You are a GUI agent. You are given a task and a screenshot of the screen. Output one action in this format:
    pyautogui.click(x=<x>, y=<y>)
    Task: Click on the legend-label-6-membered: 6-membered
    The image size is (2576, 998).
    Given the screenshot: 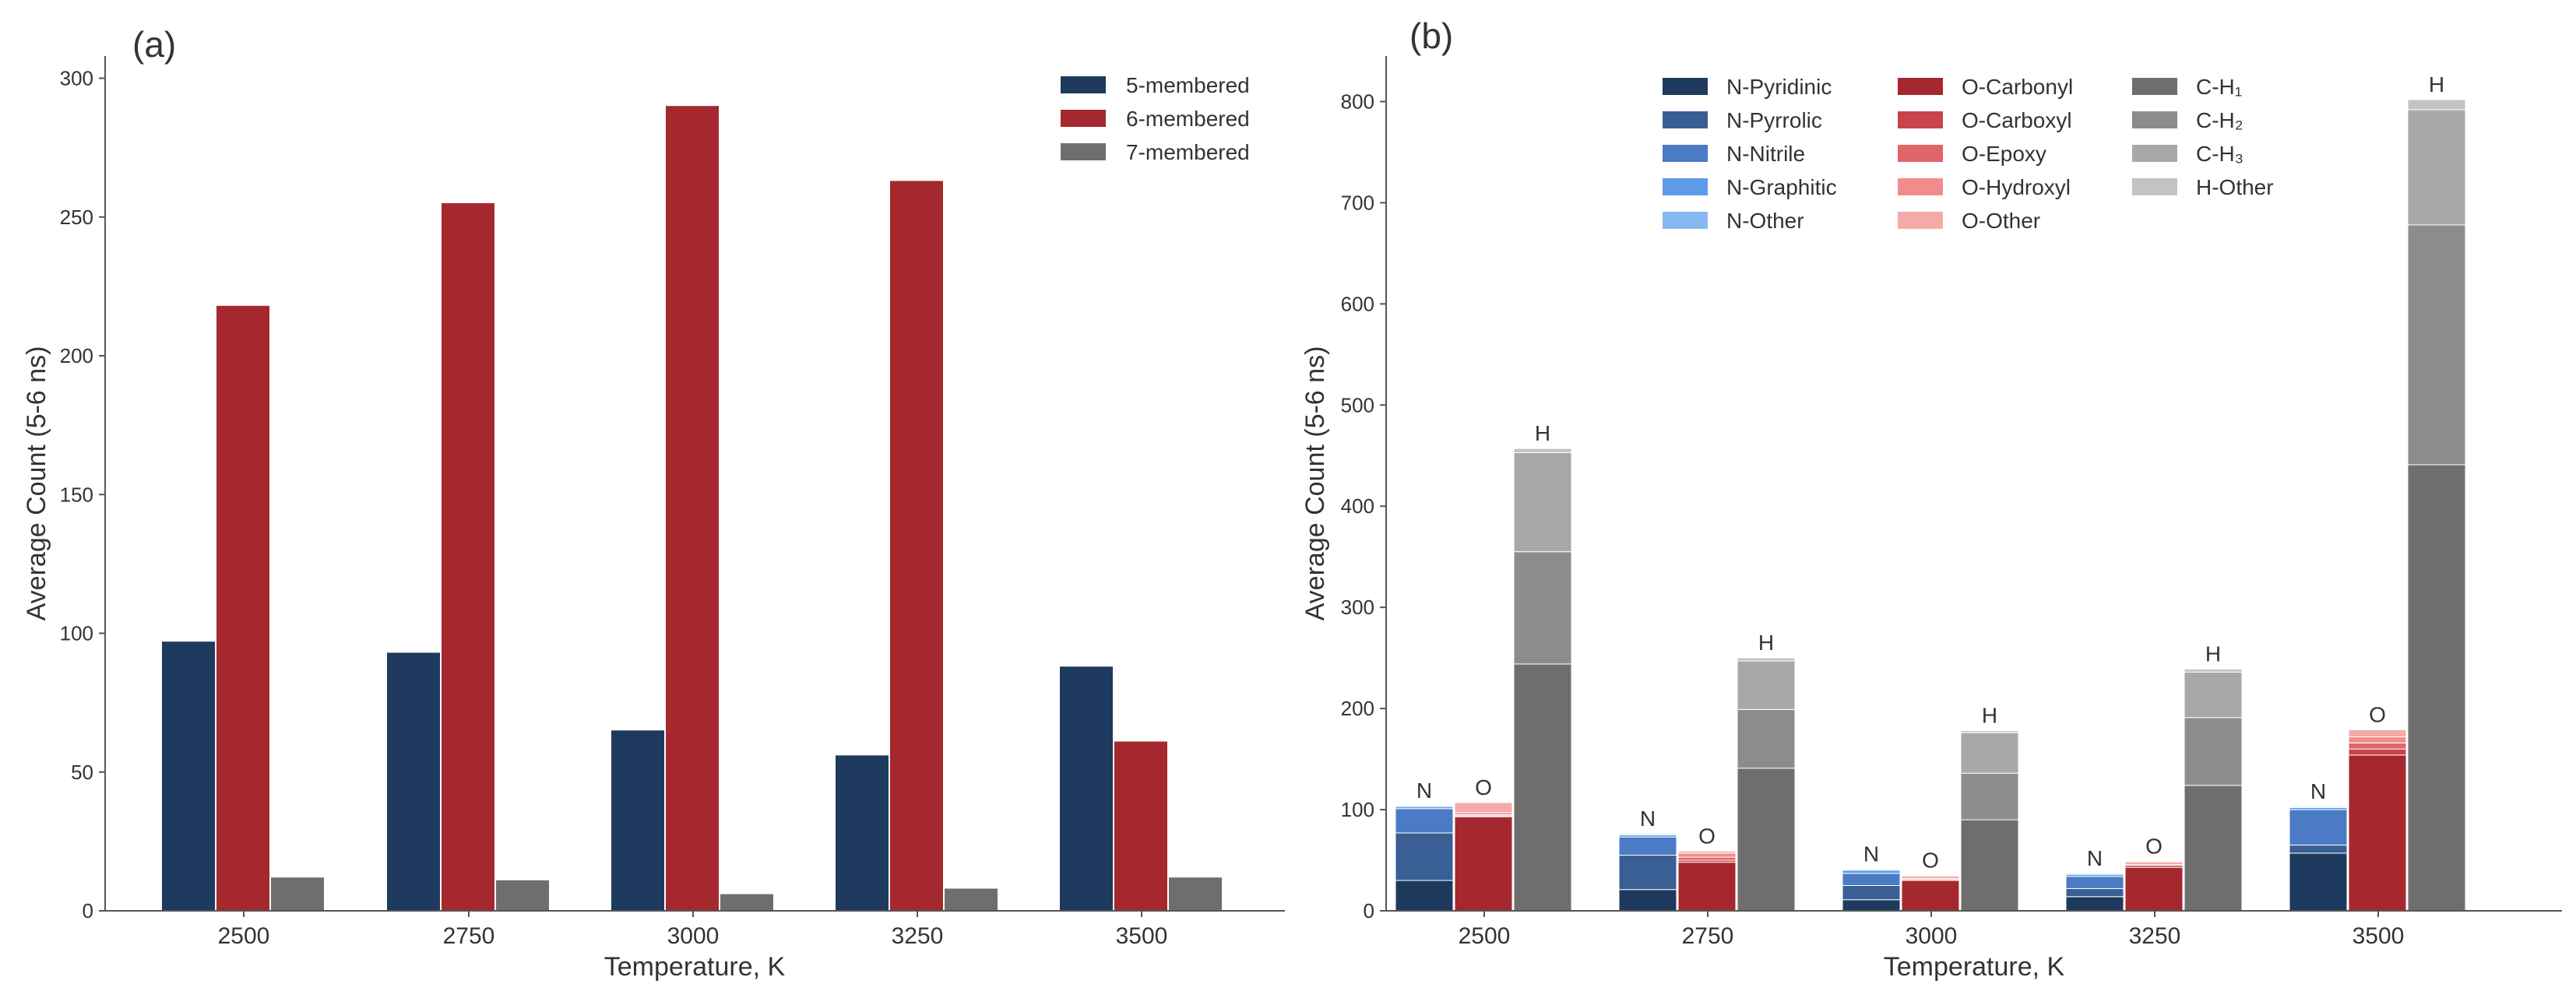 What is the action you would take?
    pyautogui.click(x=1188, y=119)
    